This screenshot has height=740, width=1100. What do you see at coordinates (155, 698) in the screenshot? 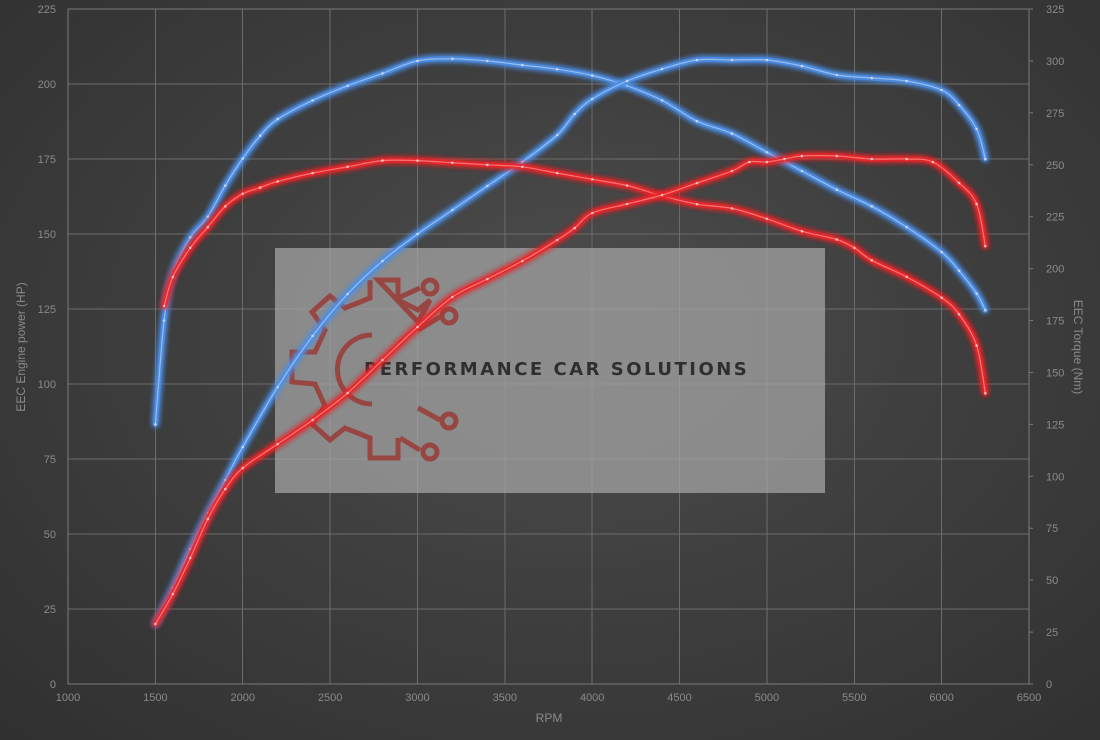
I see `x-tick-label: 1500` at bounding box center [155, 698].